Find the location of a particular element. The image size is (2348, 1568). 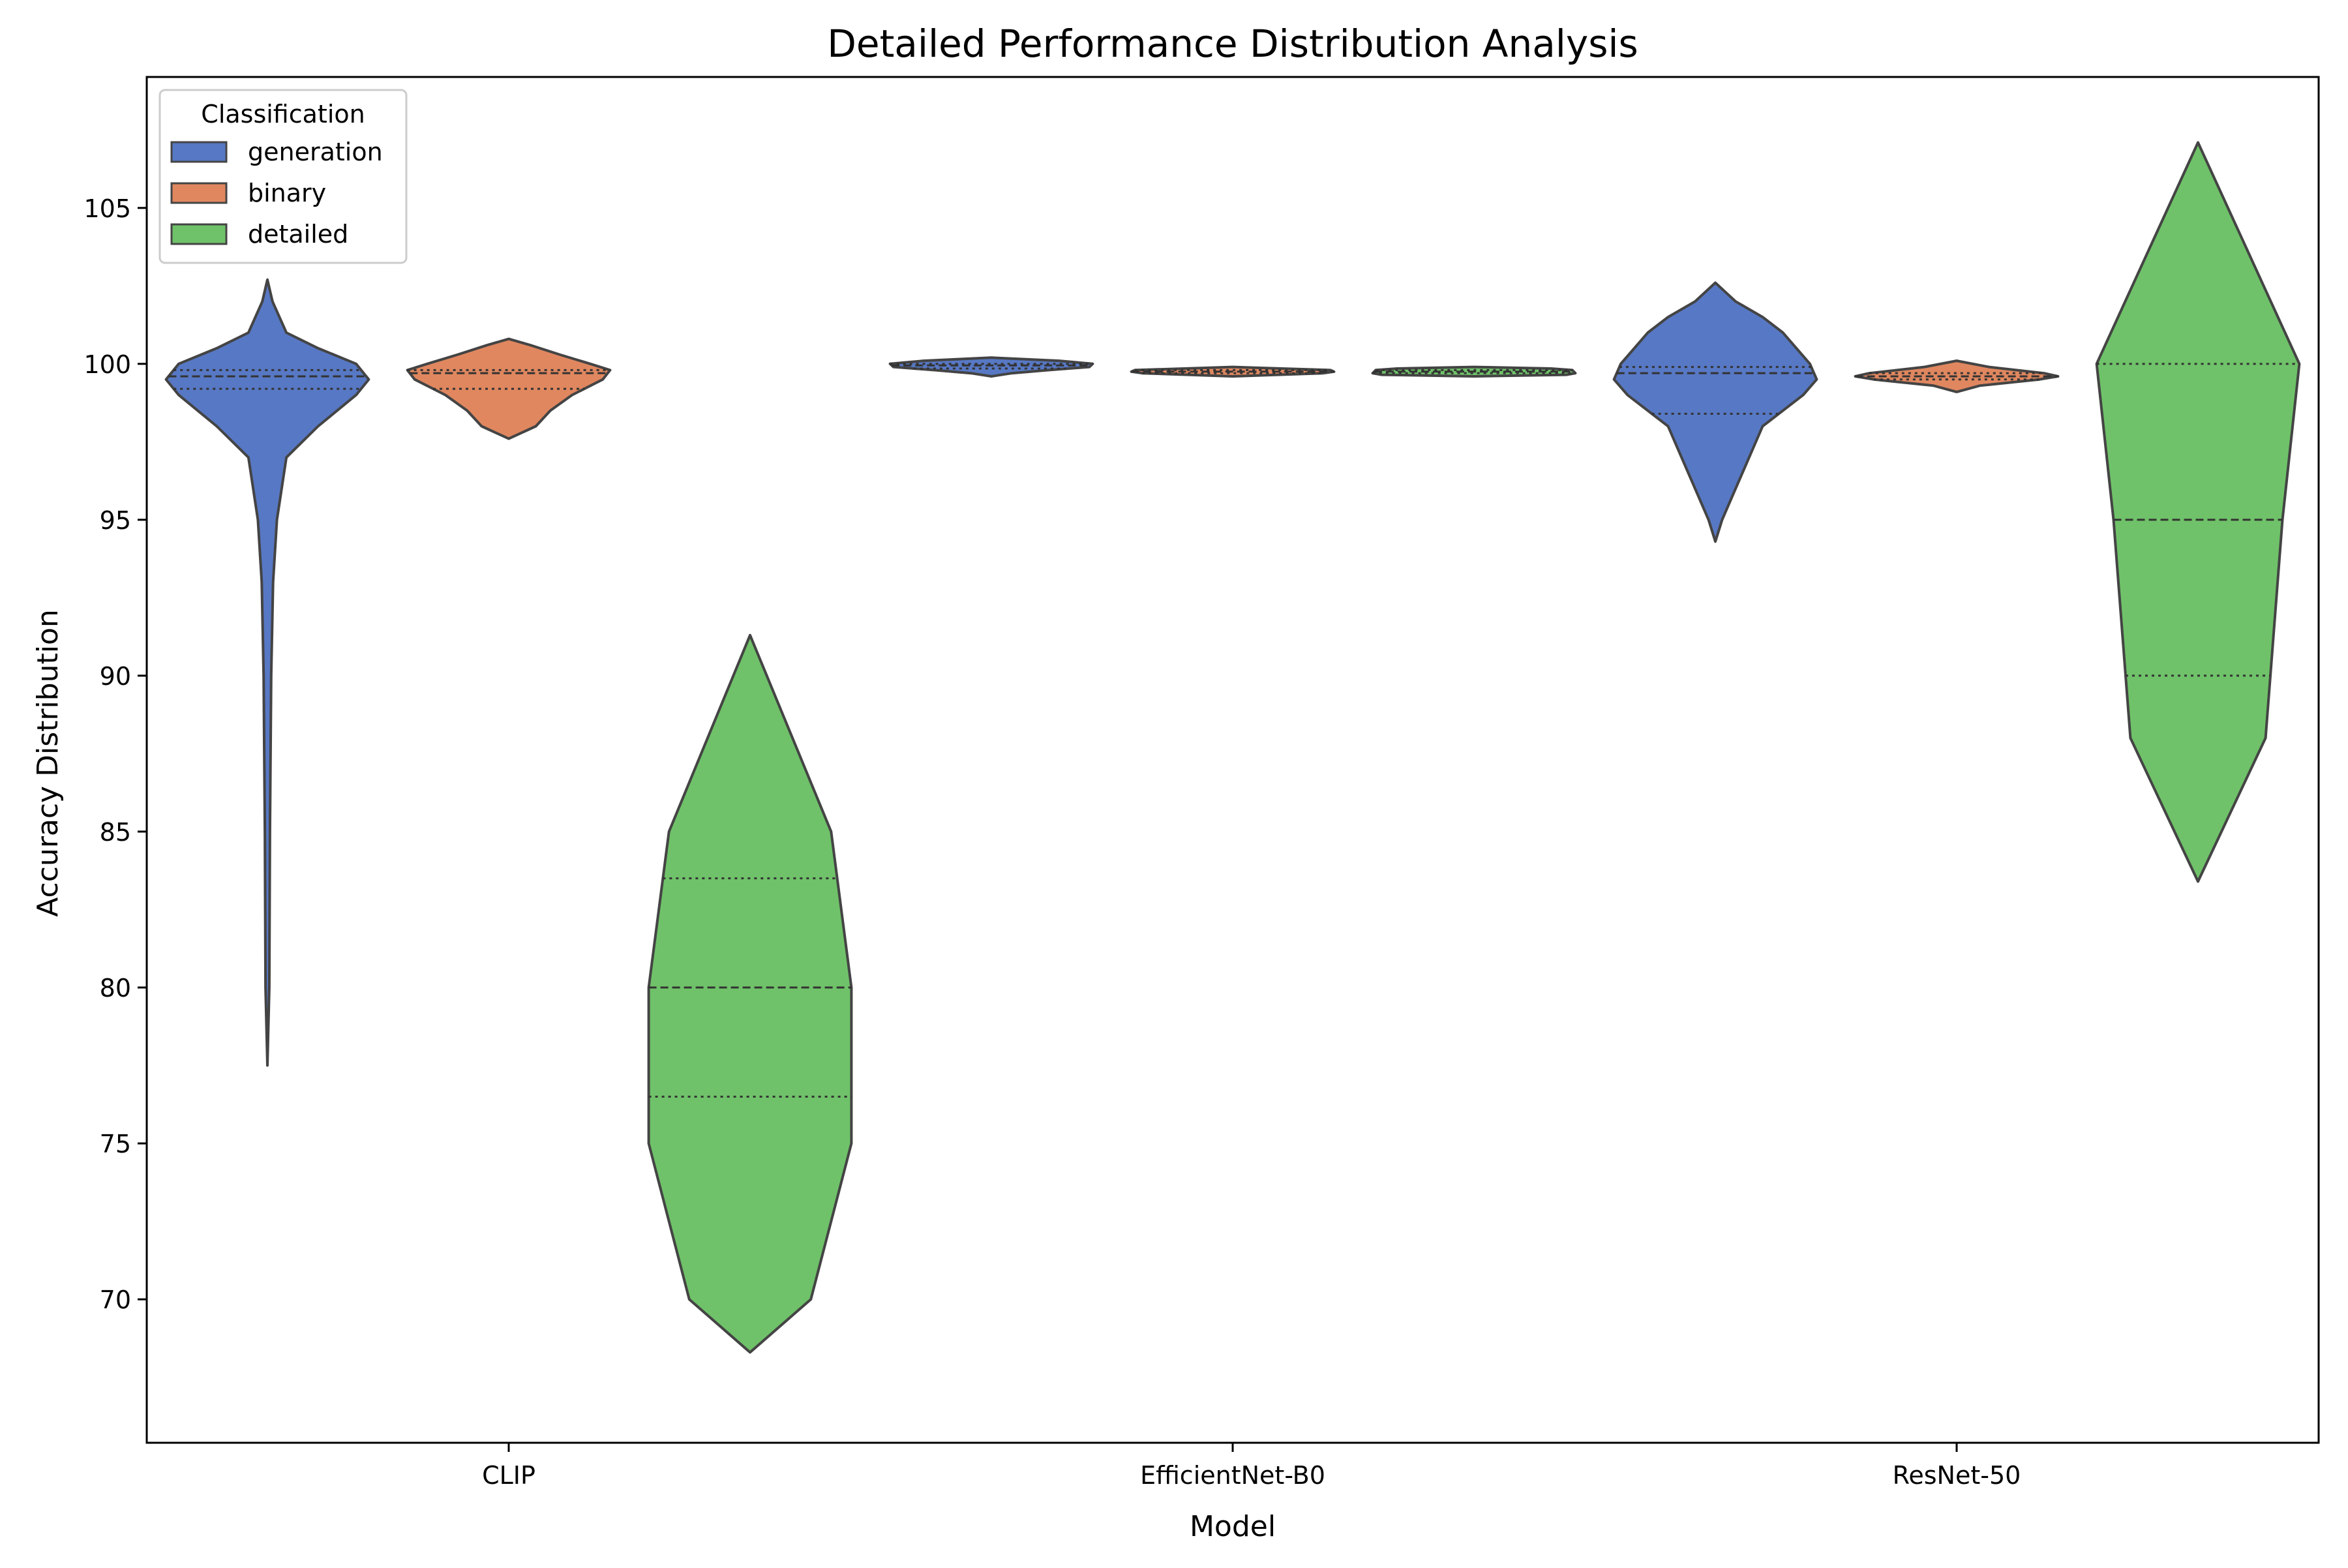

legend-swatch-binary is located at coordinates (199, 193).